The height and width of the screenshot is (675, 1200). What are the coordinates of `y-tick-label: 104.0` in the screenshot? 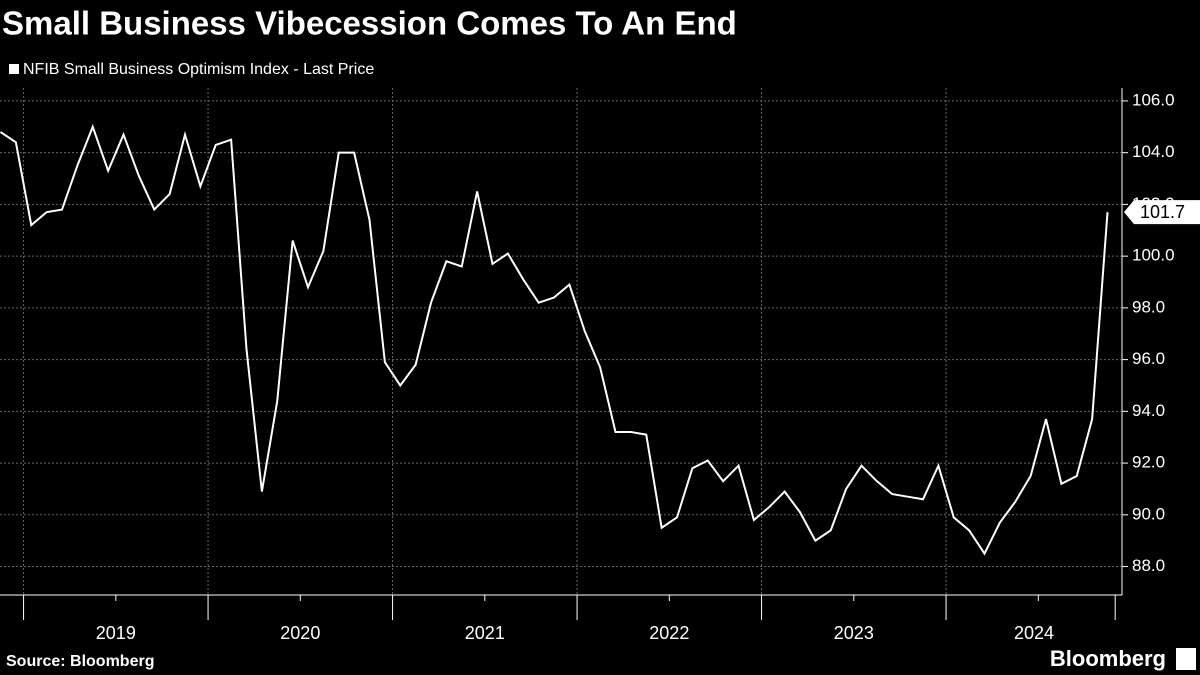 It's located at (1153, 151).